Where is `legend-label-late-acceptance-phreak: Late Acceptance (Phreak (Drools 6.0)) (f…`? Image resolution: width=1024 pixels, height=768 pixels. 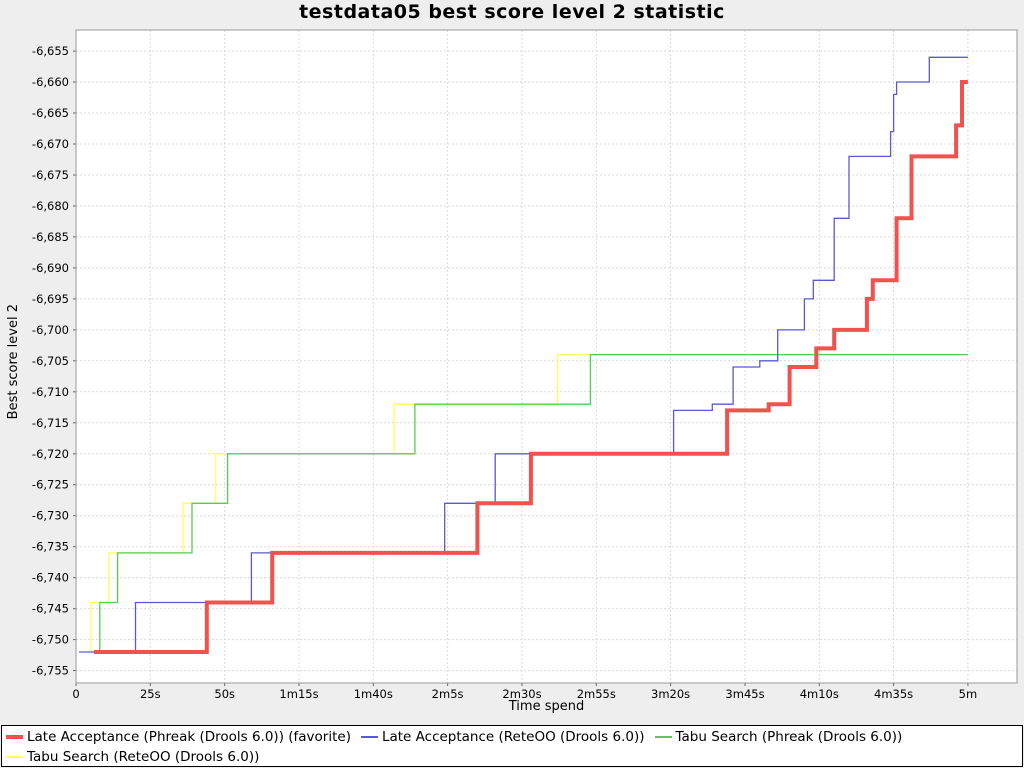
legend-label-late-acceptance-phreak: Late Acceptance (Phreak (Drools 6.0)) (f… is located at coordinates (189, 737).